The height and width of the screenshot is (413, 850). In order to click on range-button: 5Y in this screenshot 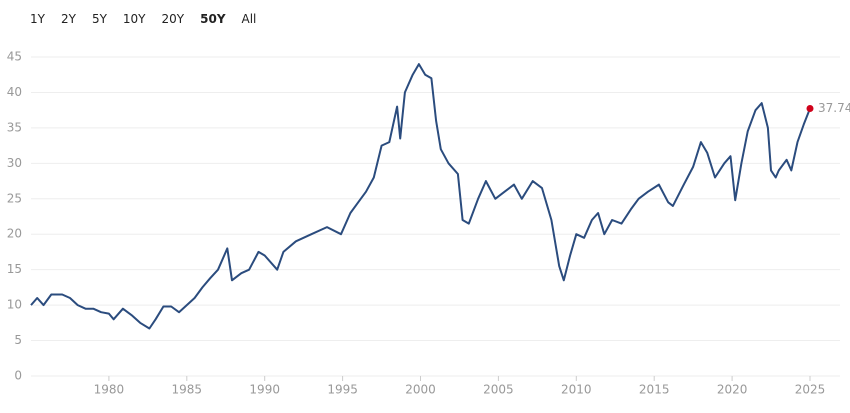, I will do `click(99, 19)`.